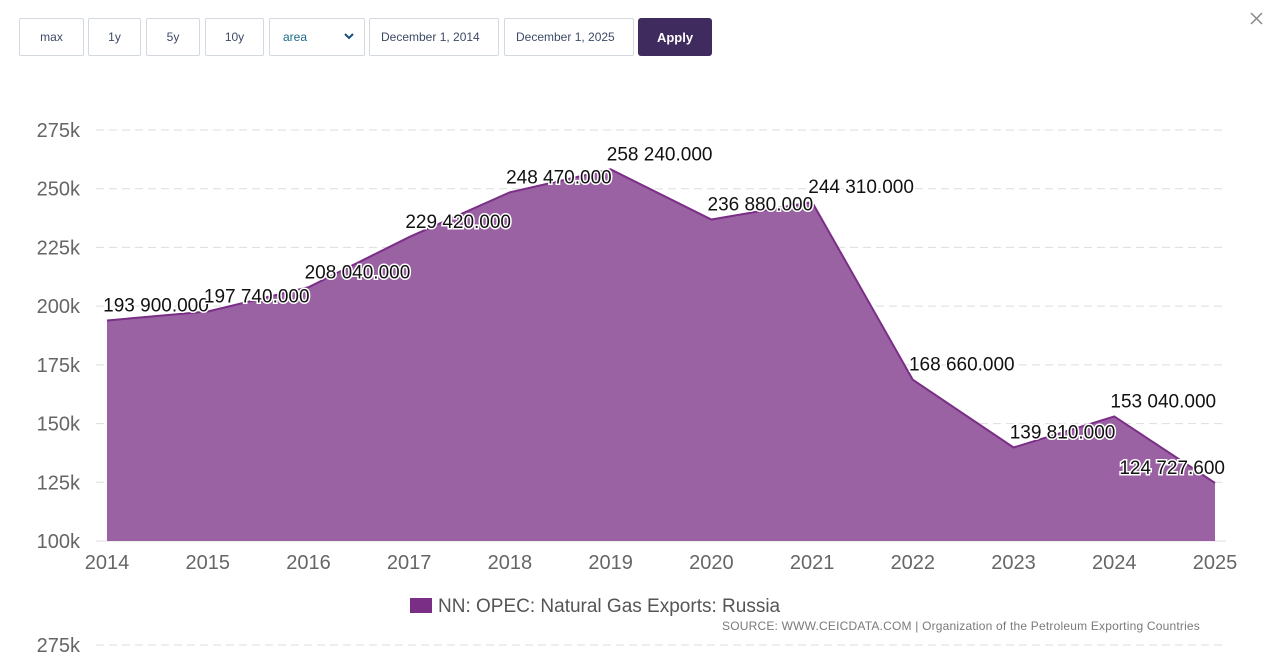  I want to click on chevron-down-icon, so click(349, 36).